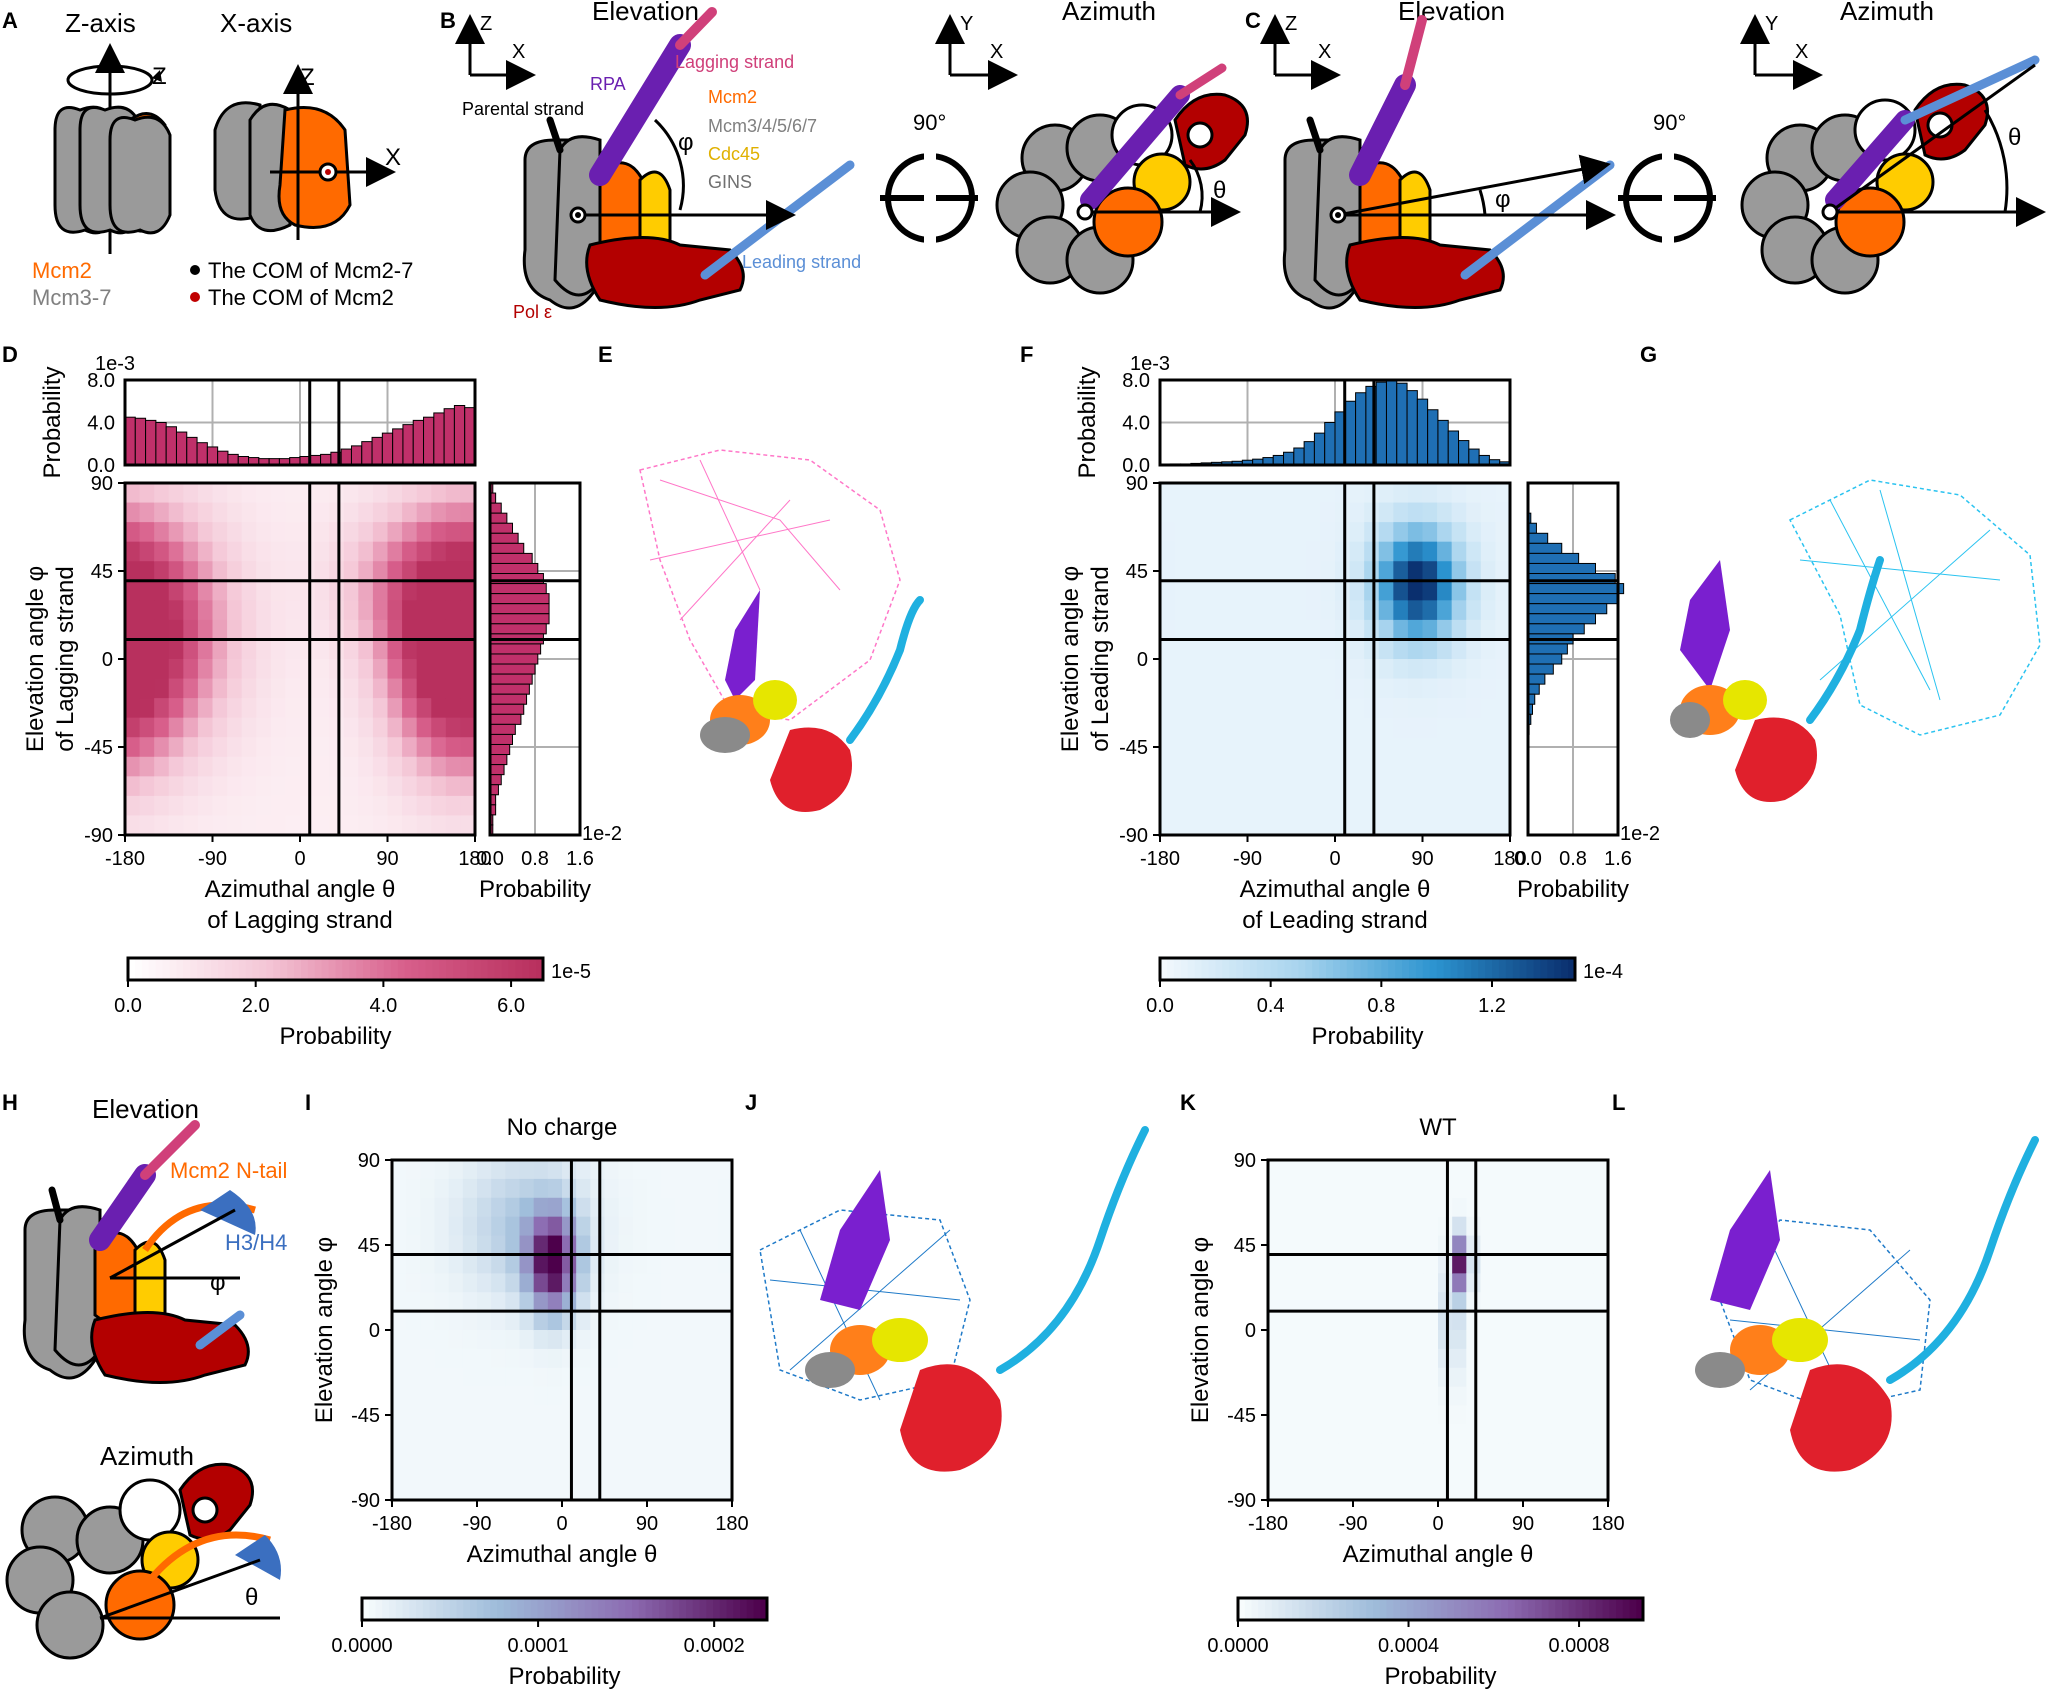 The image size is (2054, 1698). I want to click on panel-letter-a: A, so click(10, 20).